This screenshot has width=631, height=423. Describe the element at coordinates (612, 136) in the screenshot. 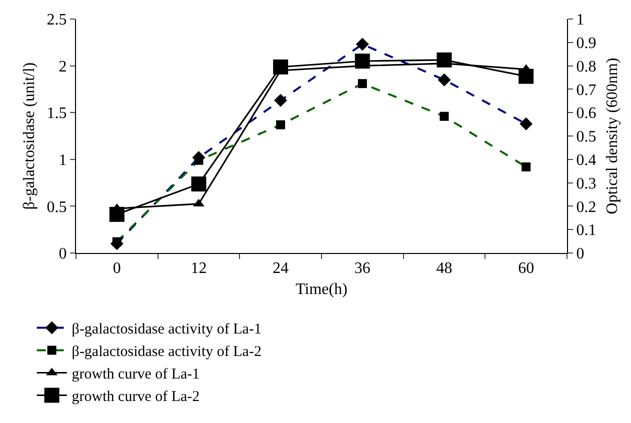

I see `y2-axis-title: Optical density (600nm)` at that location.